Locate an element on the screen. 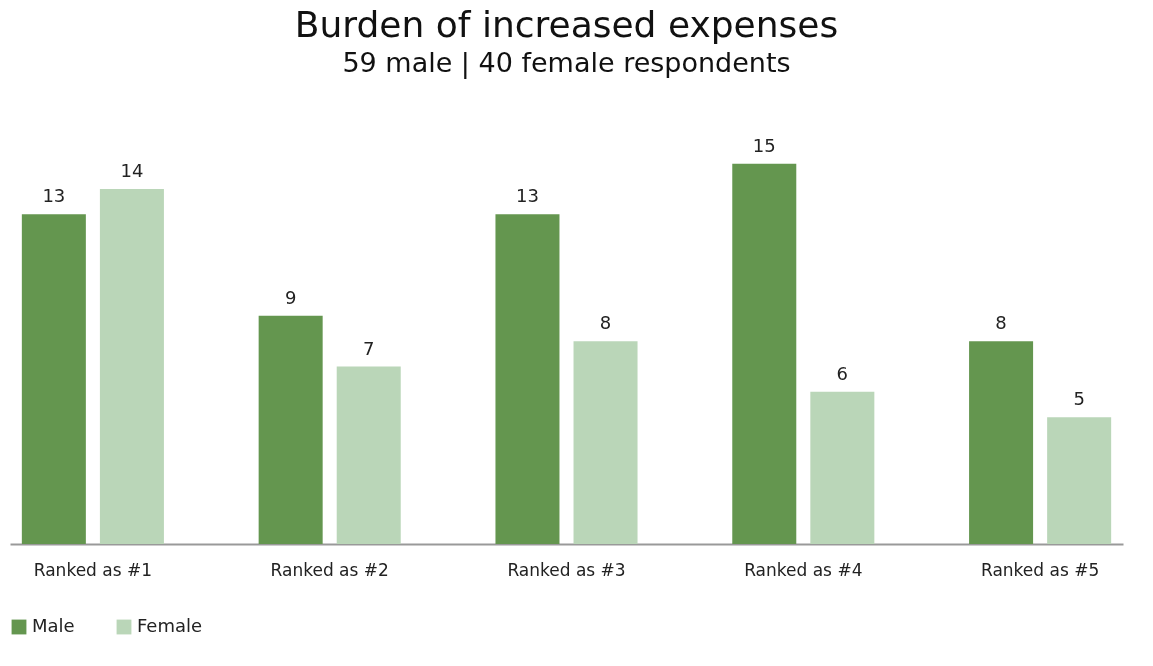  data-label: 5 is located at coordinates (1079, 399).